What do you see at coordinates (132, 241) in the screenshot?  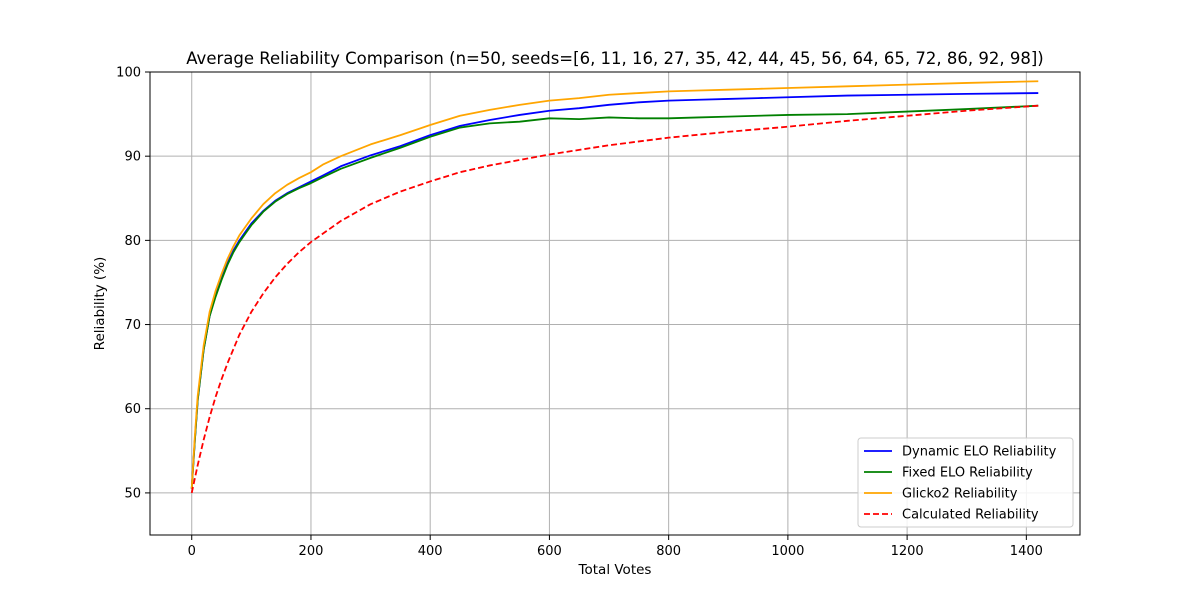 I see `y-tick-label: 80` at bounding box center [132, 241].